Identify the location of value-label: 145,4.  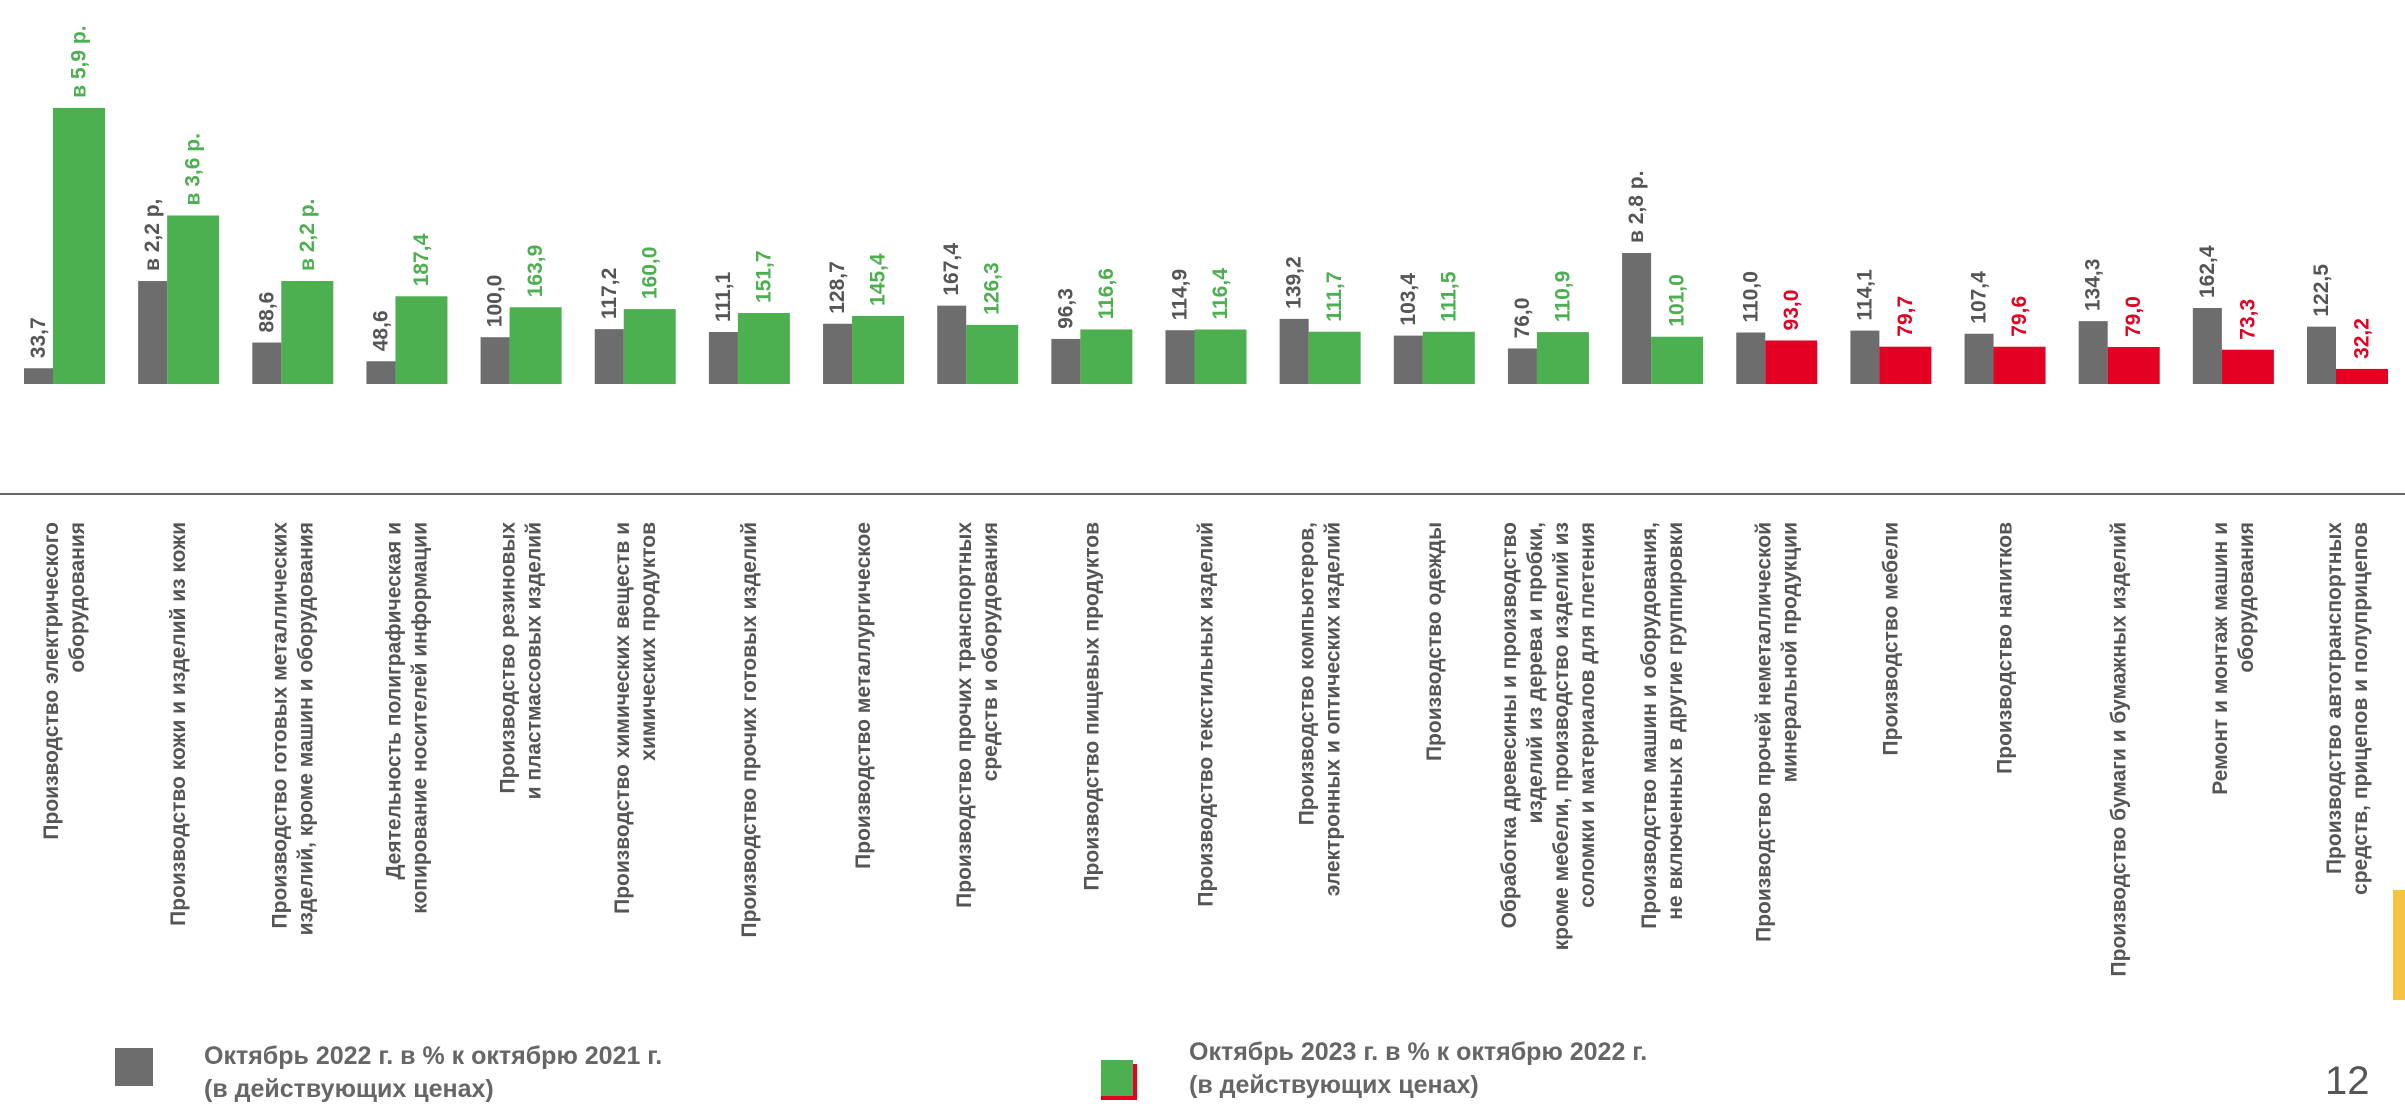
(878, 279).